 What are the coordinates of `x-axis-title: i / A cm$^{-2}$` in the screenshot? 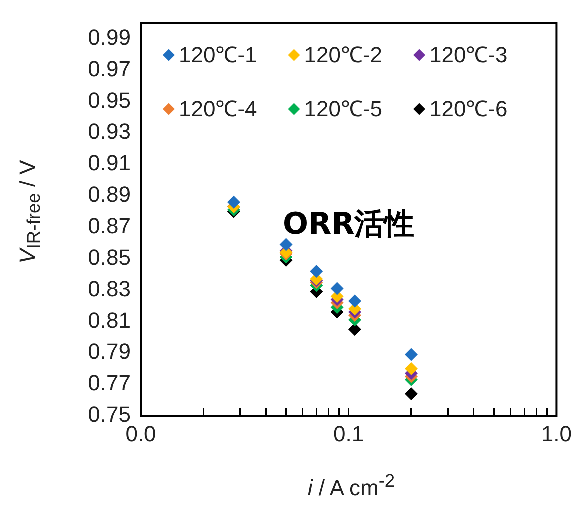 It's located at (351, 486).